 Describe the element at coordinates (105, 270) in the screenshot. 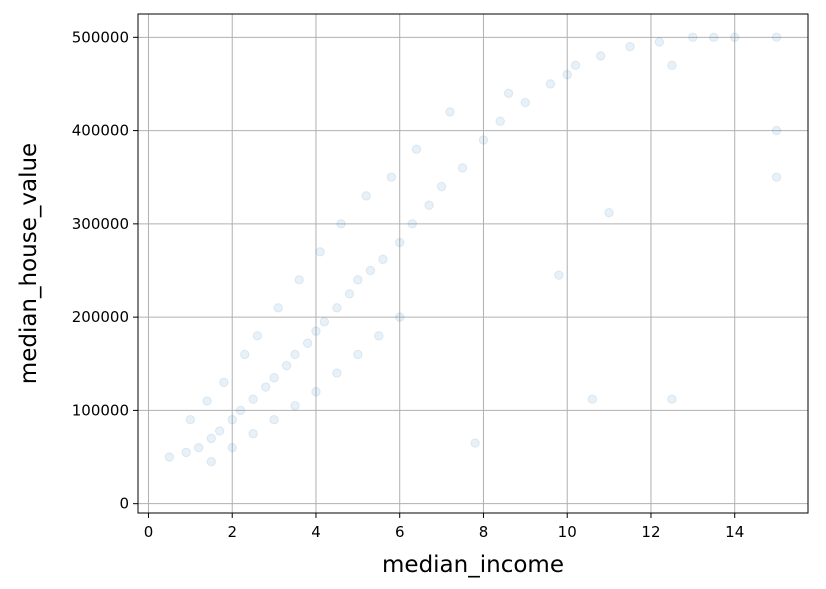

I see `y-axis-ticks: 0 100000 200000 300000 400000 500000` at that location.